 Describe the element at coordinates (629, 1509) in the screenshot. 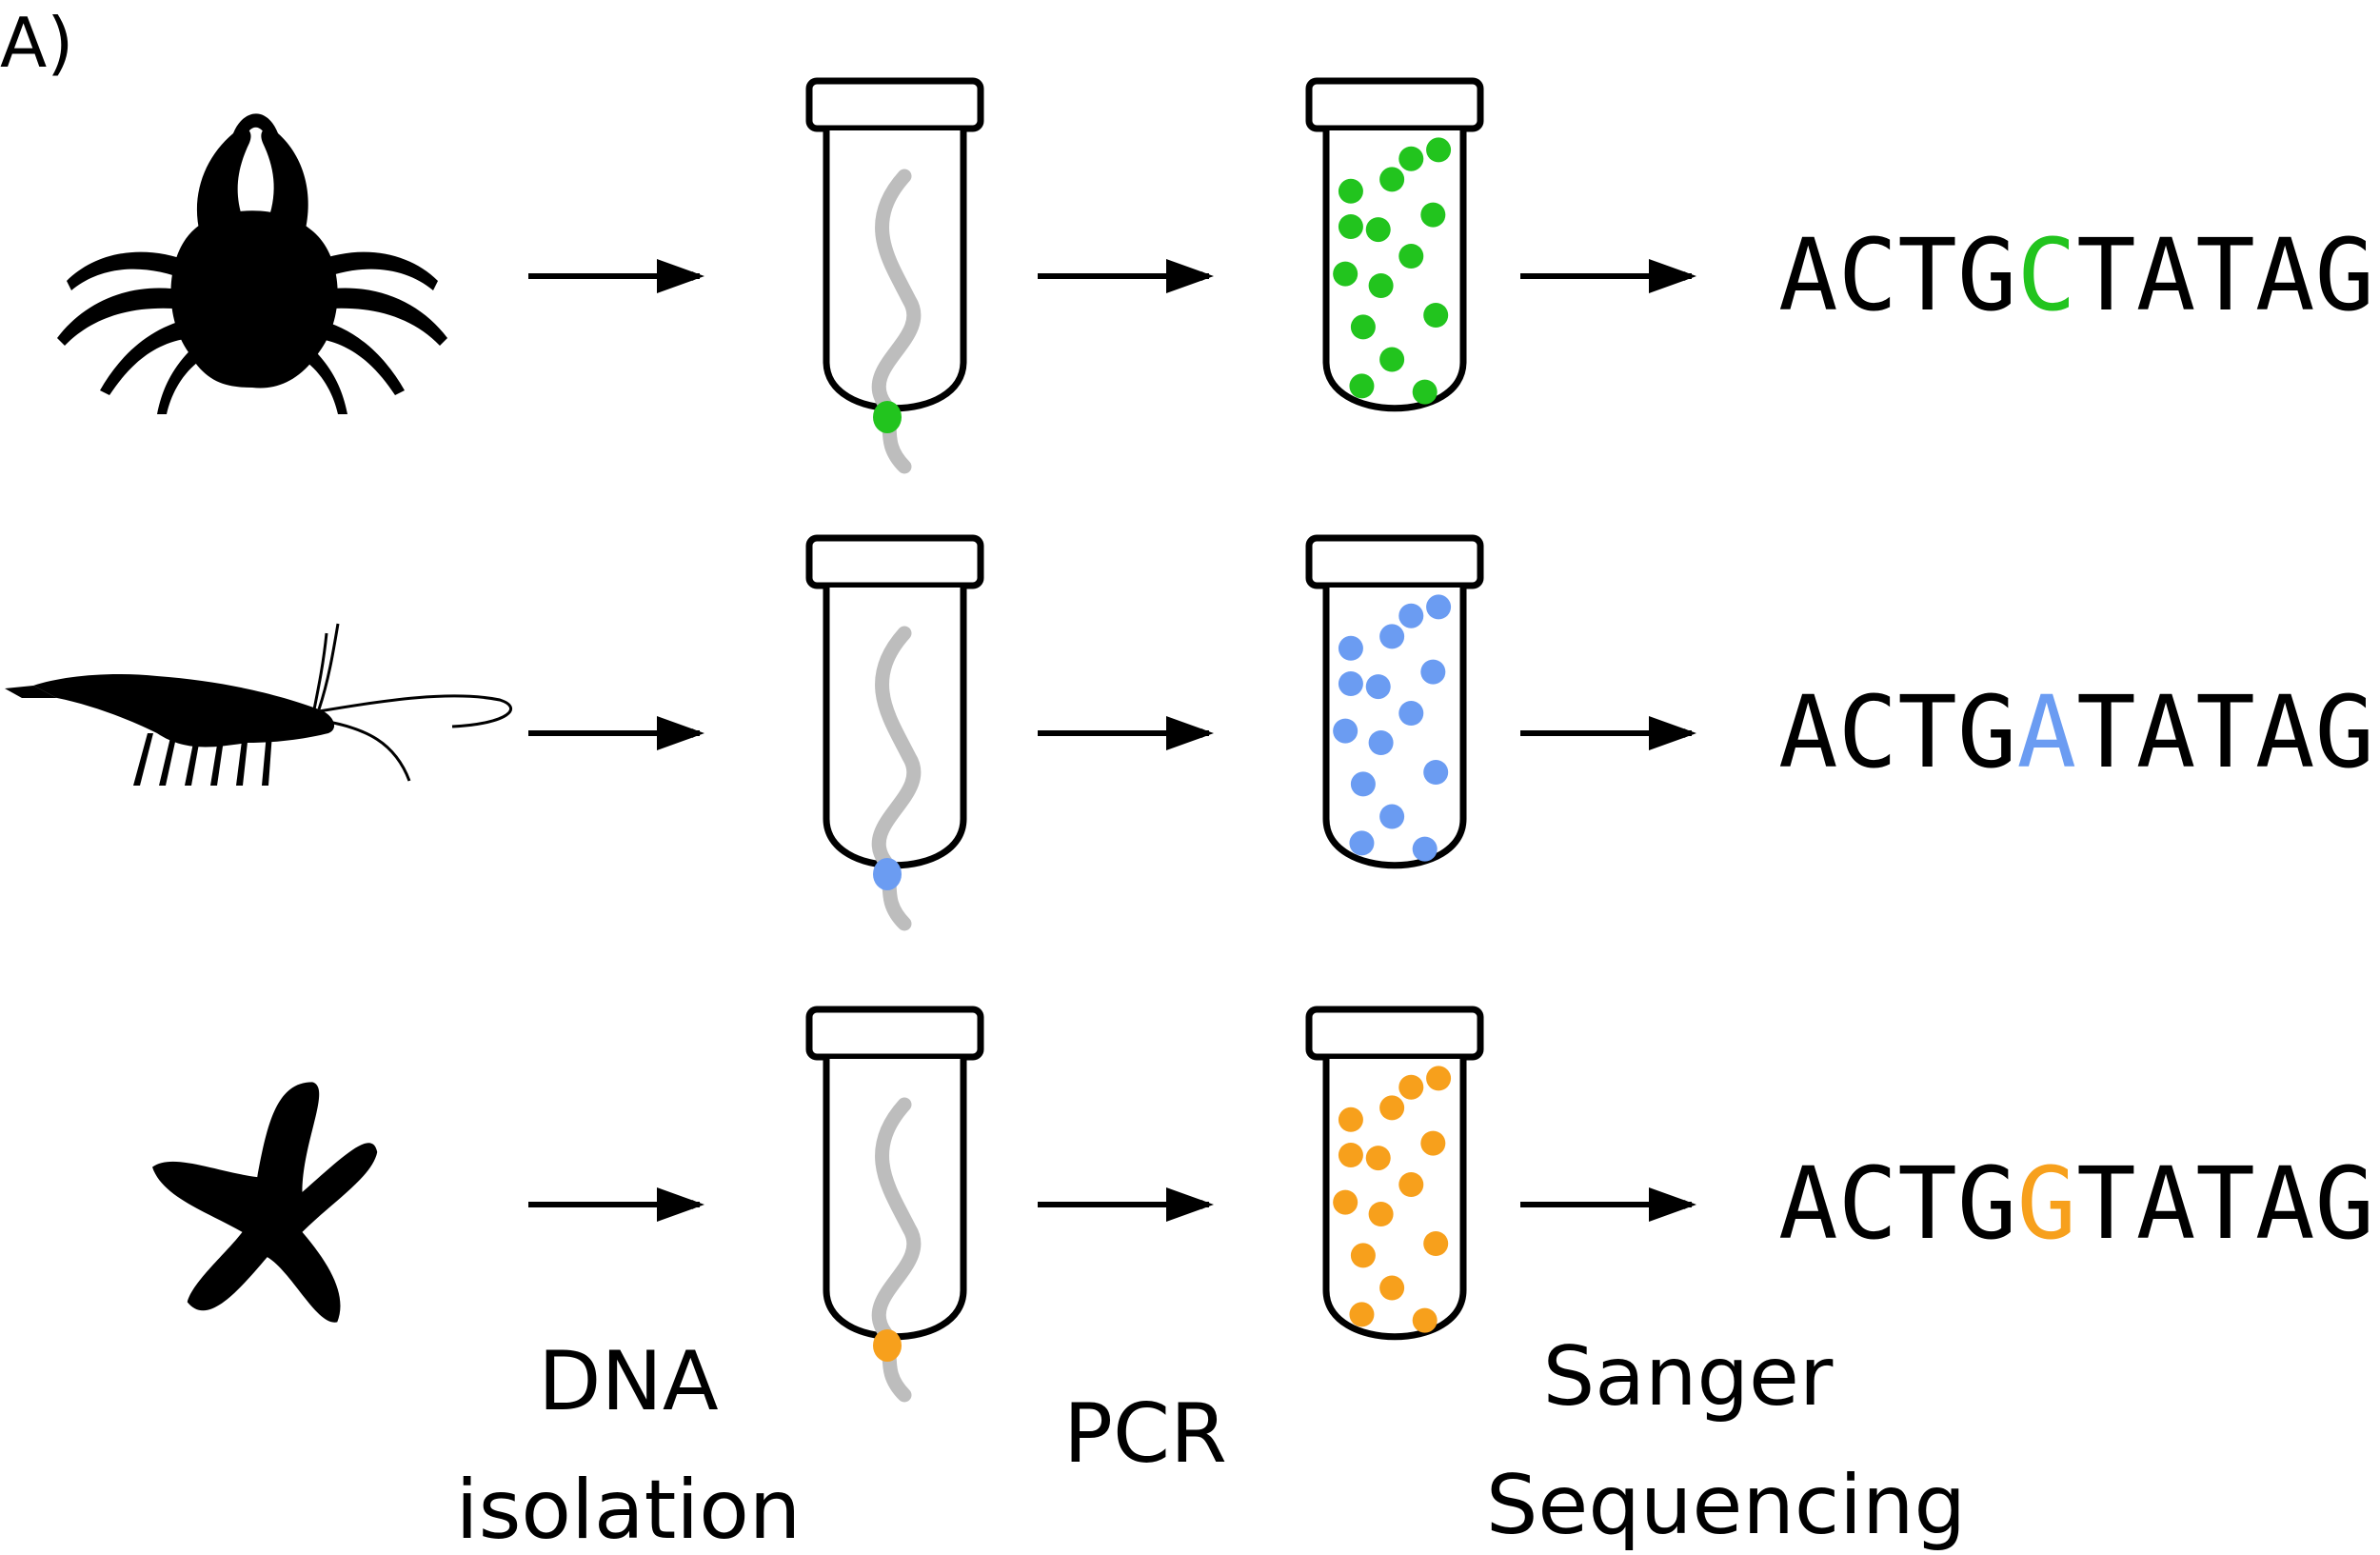

I see `dna-isolation-line2: isolation` at that location.